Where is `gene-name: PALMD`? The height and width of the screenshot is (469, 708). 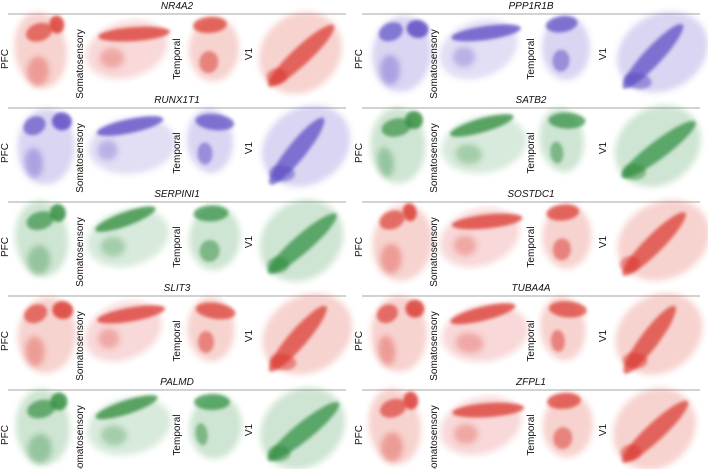 gene-name: PALMD is located at coordinates (177, 382).